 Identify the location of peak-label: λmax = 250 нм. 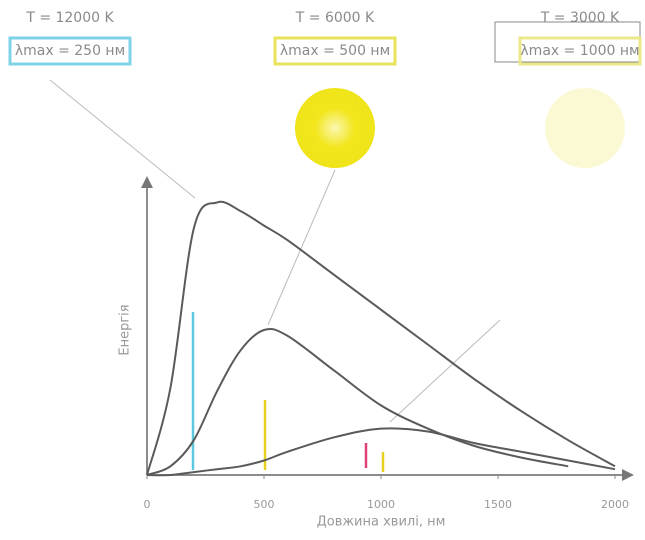
(70, 51).